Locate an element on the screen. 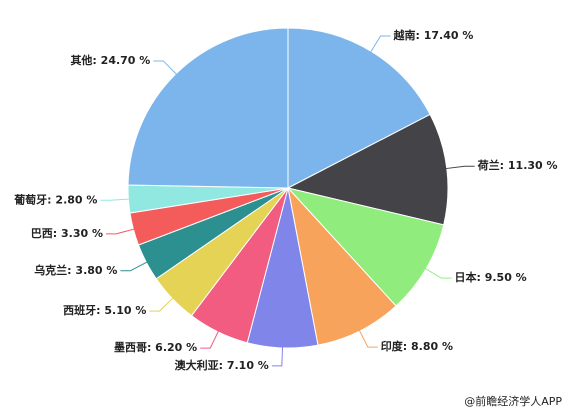 This screenshot has width=571, height=413. data-label: 墨西哥: 6.20 % is located at coordinates (155, 347).